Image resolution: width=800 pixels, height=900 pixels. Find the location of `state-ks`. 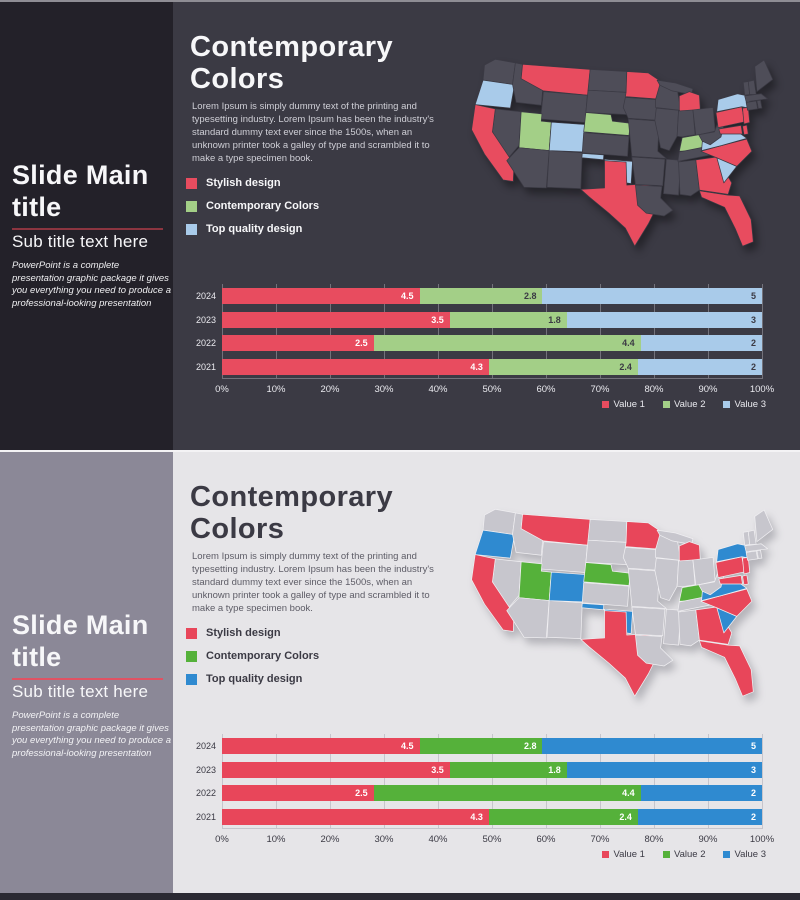

state-ks is located at coordinates (605, 144).